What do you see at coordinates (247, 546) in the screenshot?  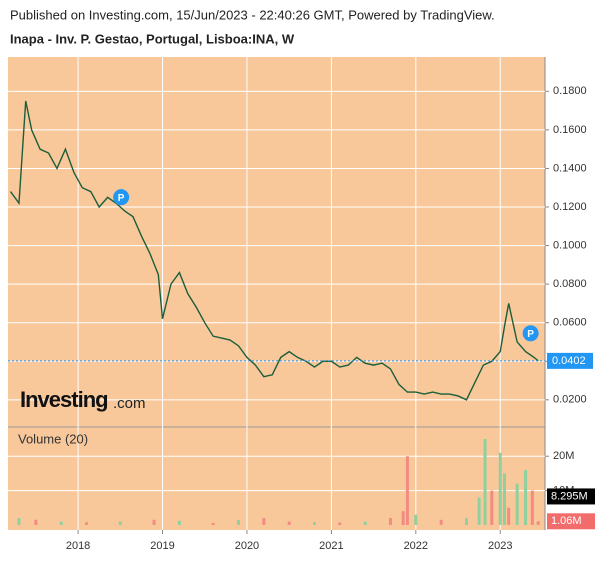 I see `x-tick-label: 2020` at bounding box center [247, 546].